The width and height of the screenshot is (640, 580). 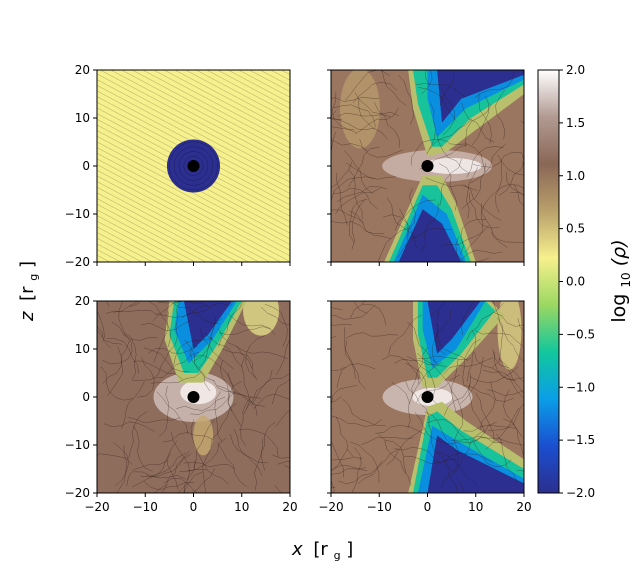 I want to click on densest-equator-top-right, so click(x=451, y=166).